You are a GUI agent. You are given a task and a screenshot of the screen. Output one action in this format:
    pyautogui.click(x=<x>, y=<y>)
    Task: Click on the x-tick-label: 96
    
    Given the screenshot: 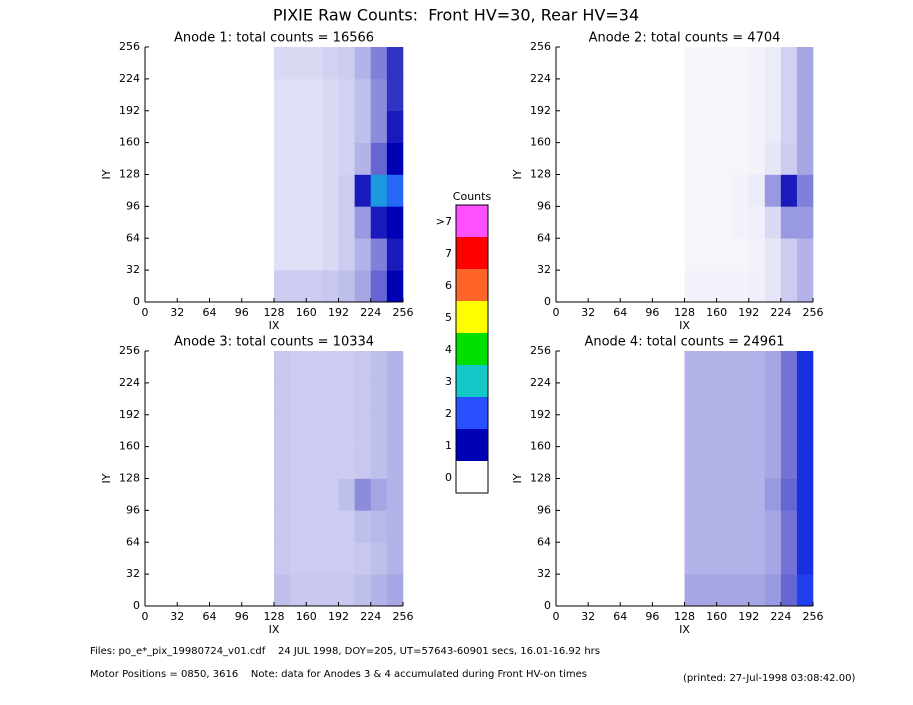 What is the action you would take?
    pyautogui.click(x=652, y=616)
    